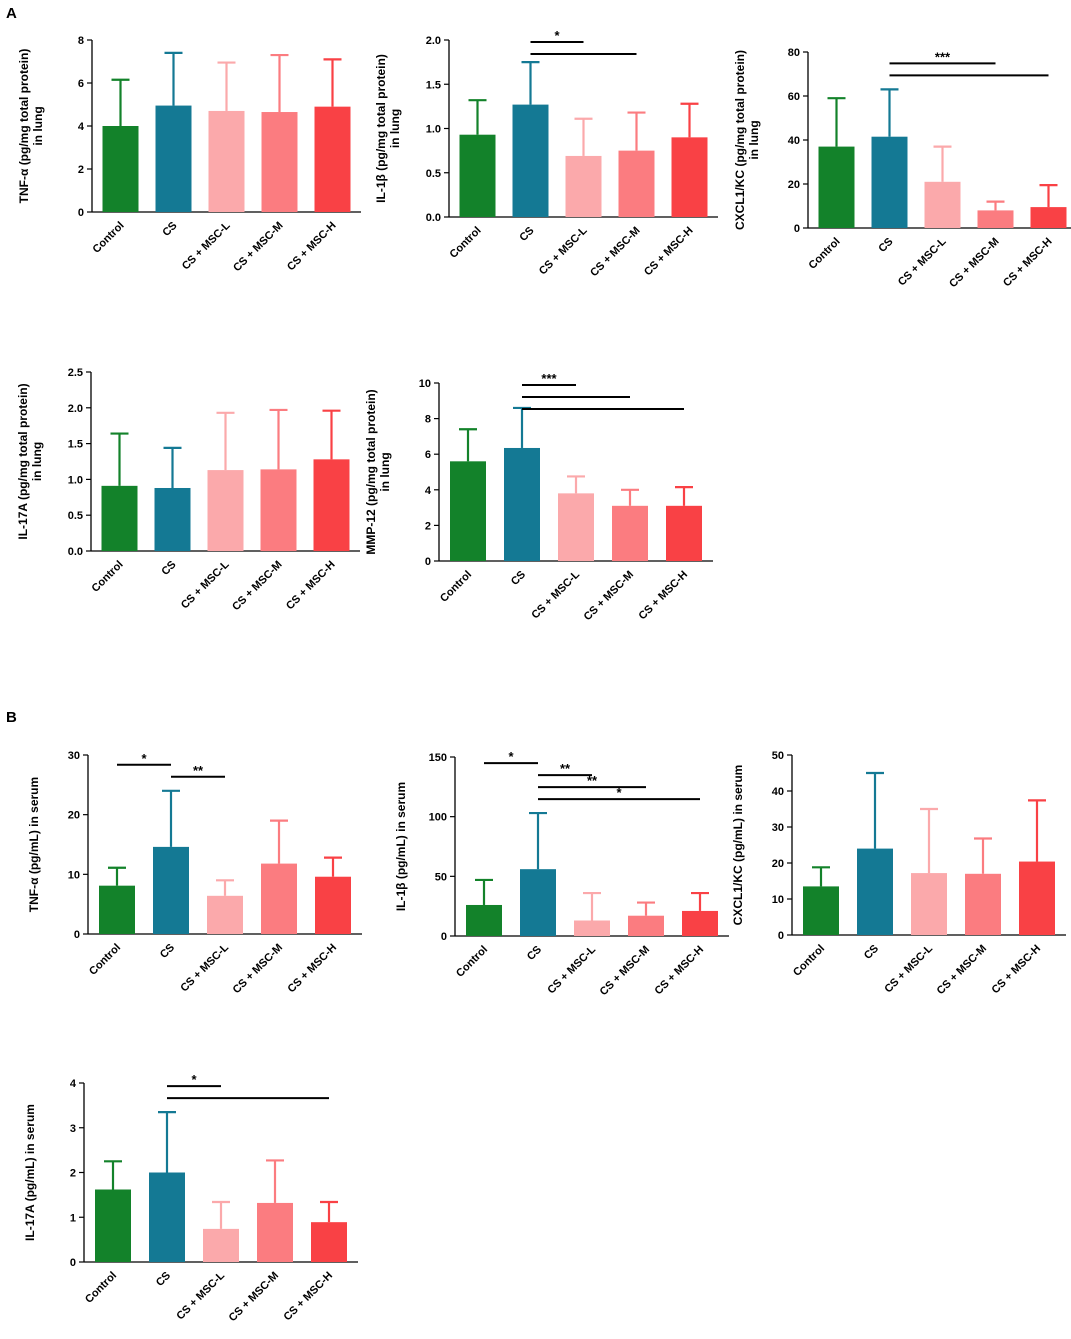 Image resolution: width=1071 pixels, height=1339 pixels. I want to click on y-tick-label: 150, so click(438, 758).